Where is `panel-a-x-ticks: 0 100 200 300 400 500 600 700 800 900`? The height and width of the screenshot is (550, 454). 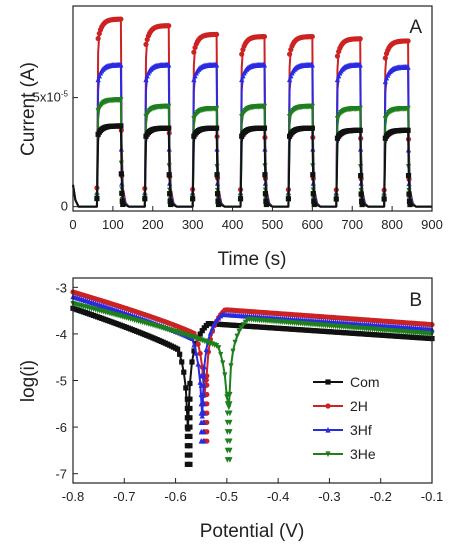
panel-a-x-ticks: 0 100 200 300 400 500 600 700 800 900 is located at coordinates (256, 219).